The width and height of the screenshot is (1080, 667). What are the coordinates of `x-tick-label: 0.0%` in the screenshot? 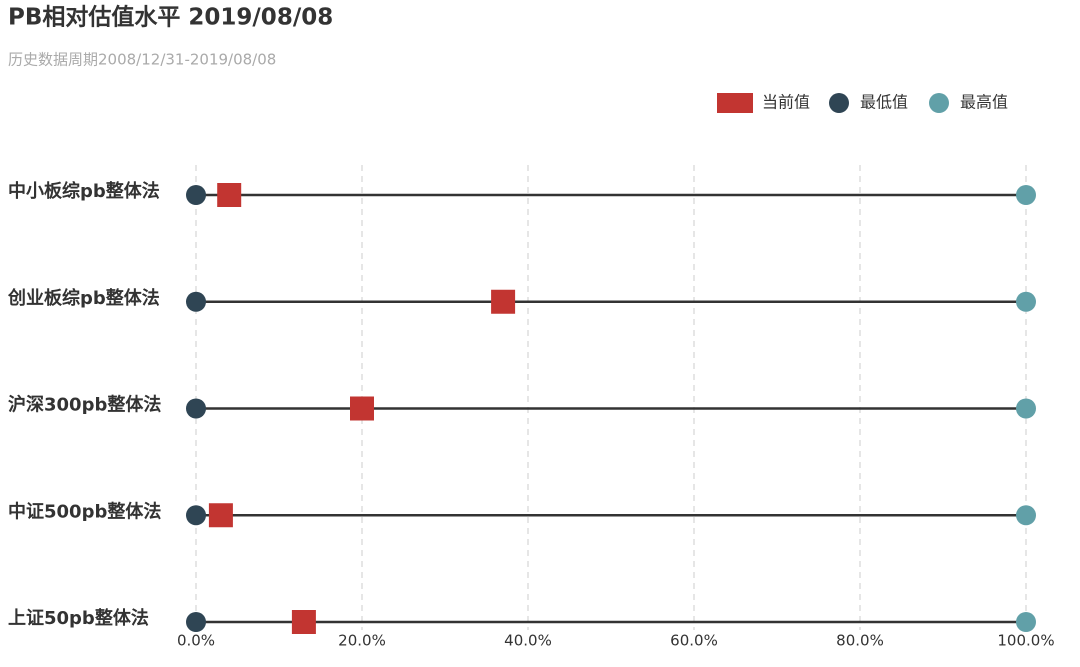 It's located at (196, 641).